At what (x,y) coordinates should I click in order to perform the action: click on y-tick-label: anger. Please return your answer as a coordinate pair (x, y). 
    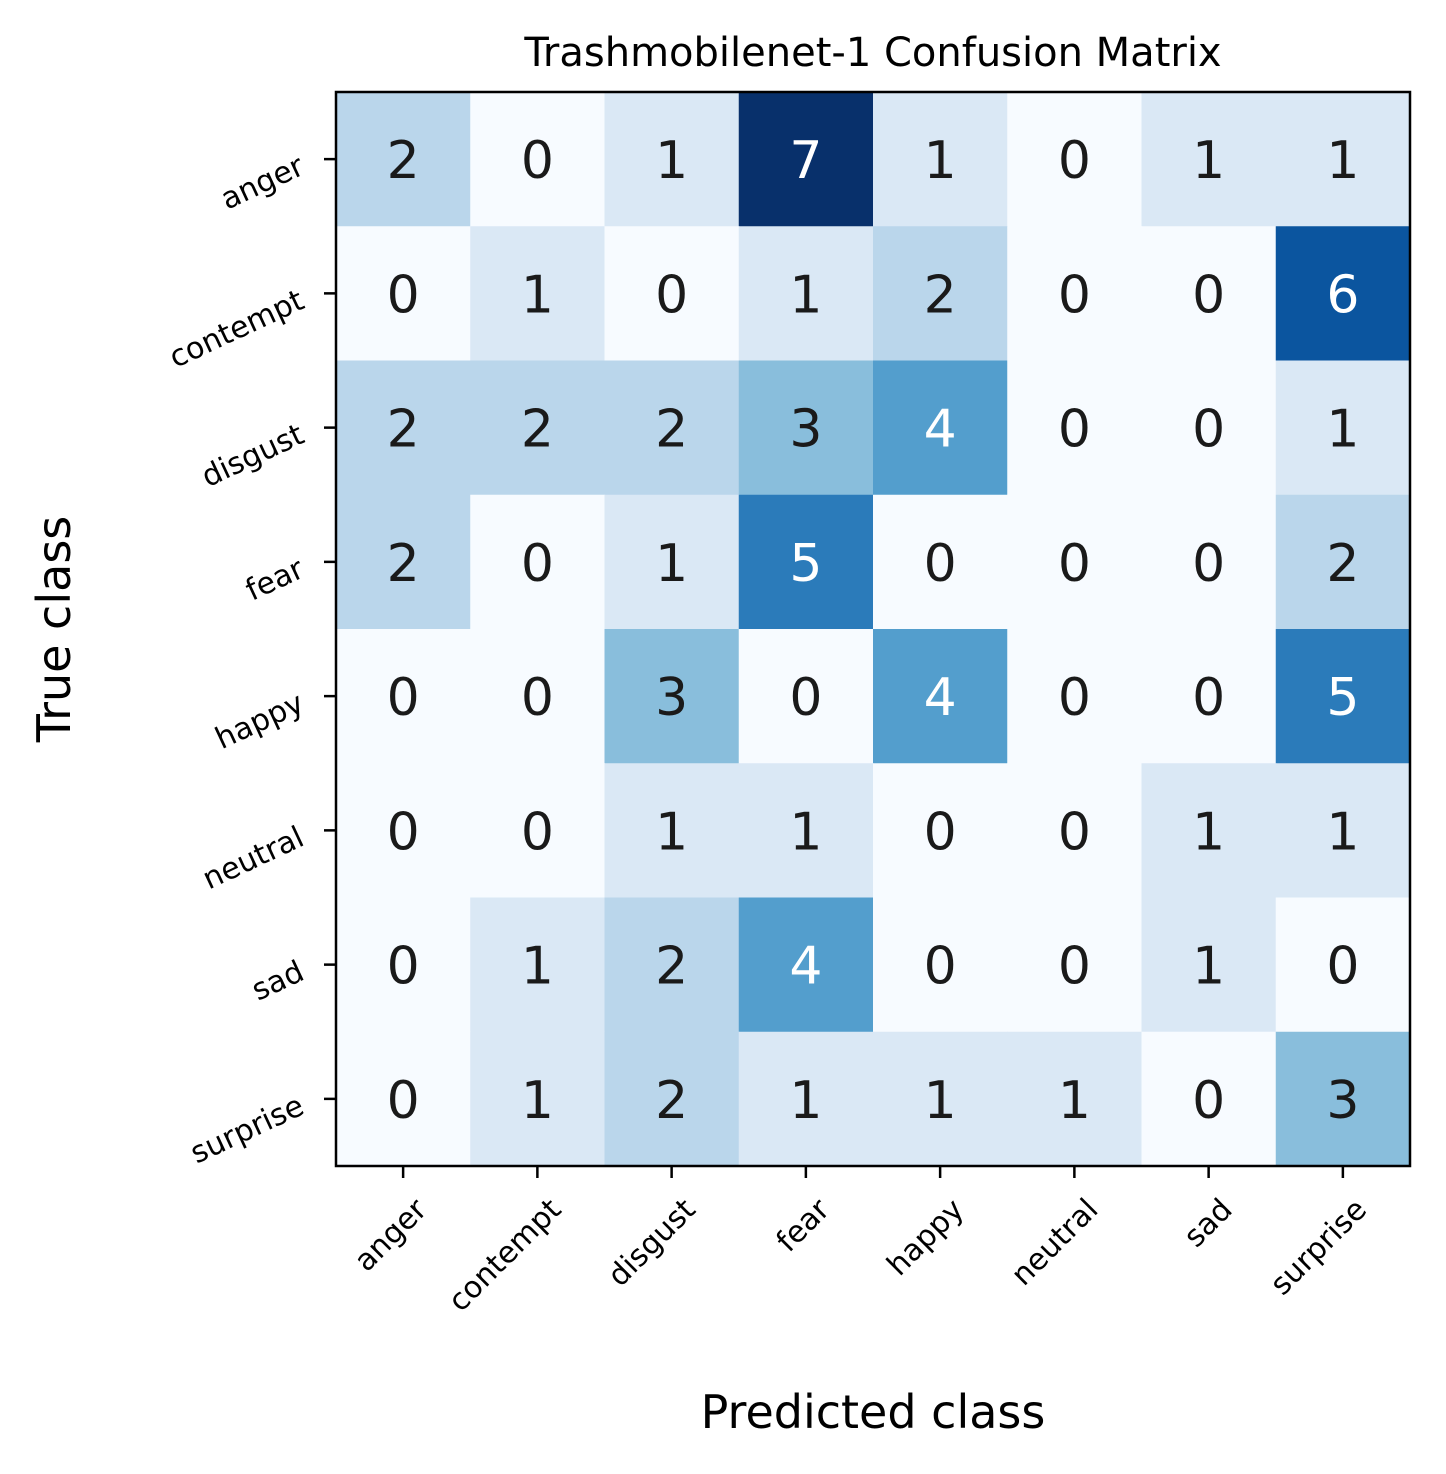
    Looking at the image, I should click on (263, 182).